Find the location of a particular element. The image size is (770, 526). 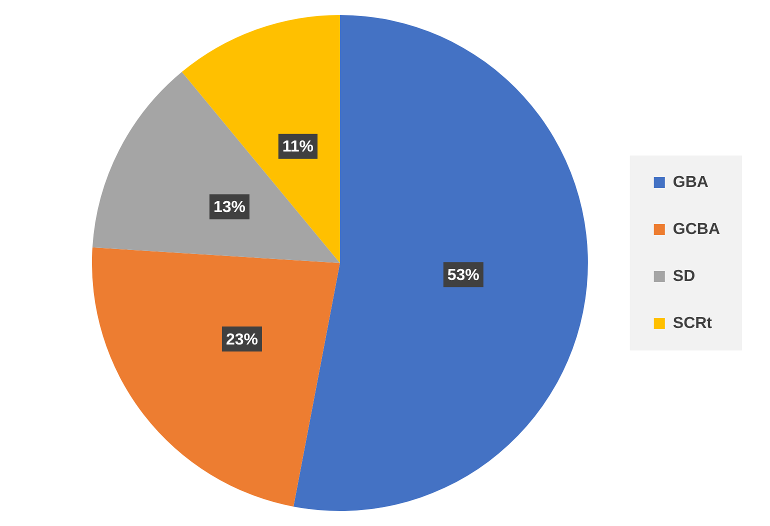

data-label: 23% is located at coordinates (242, 339).